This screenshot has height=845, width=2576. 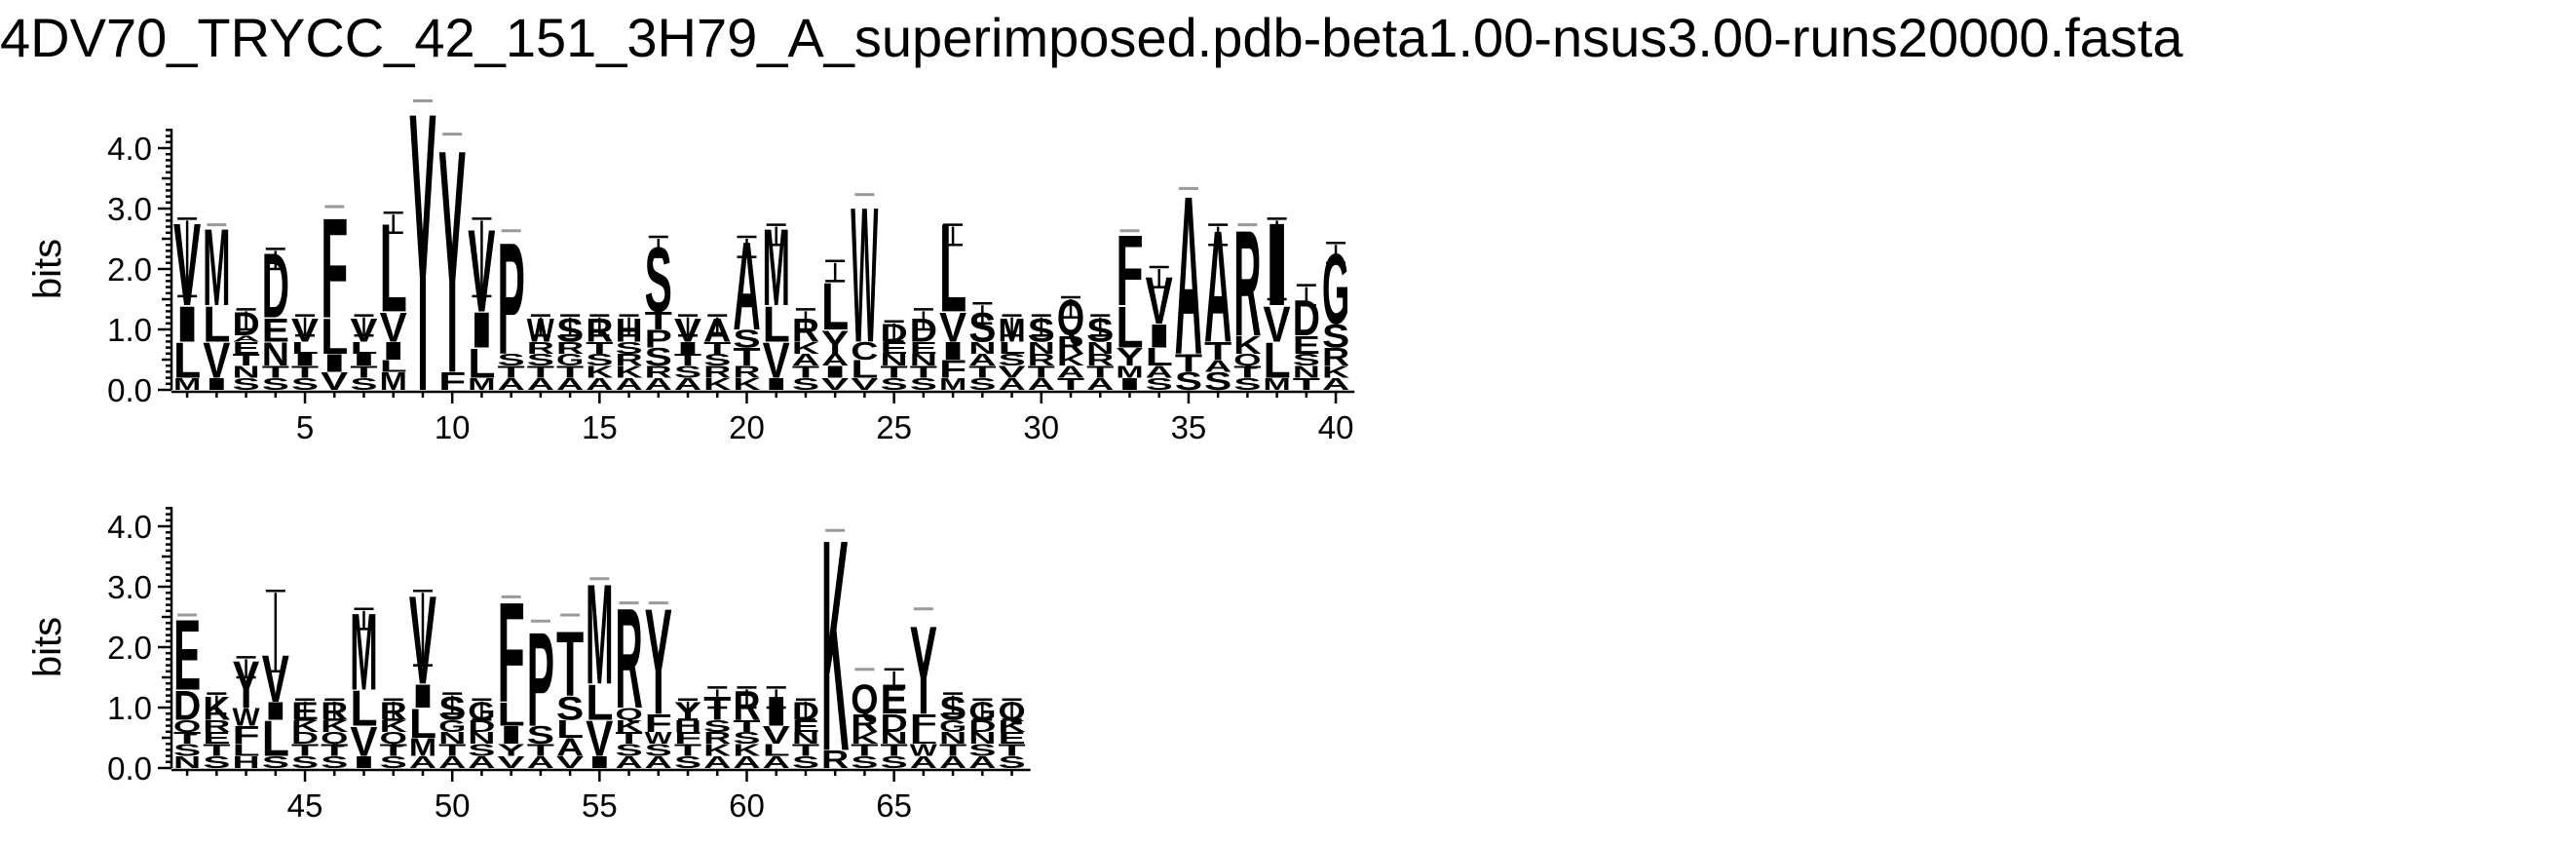 What do you see at coordinates (894, 806) in the screenshot?
I see `x-tick-label: 65` at bounding box center [894, 806].